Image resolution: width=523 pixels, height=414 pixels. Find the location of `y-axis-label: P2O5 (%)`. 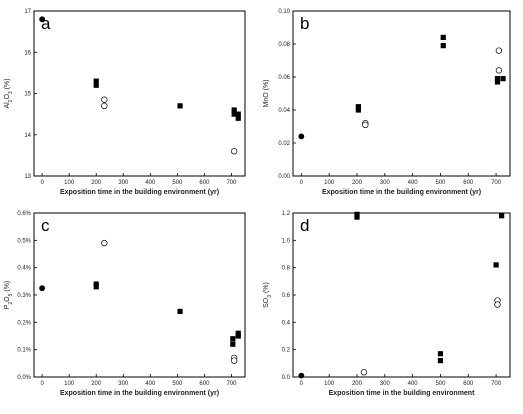

y-axis-label: P2O5 (%) is located at coordinates (9, 295).